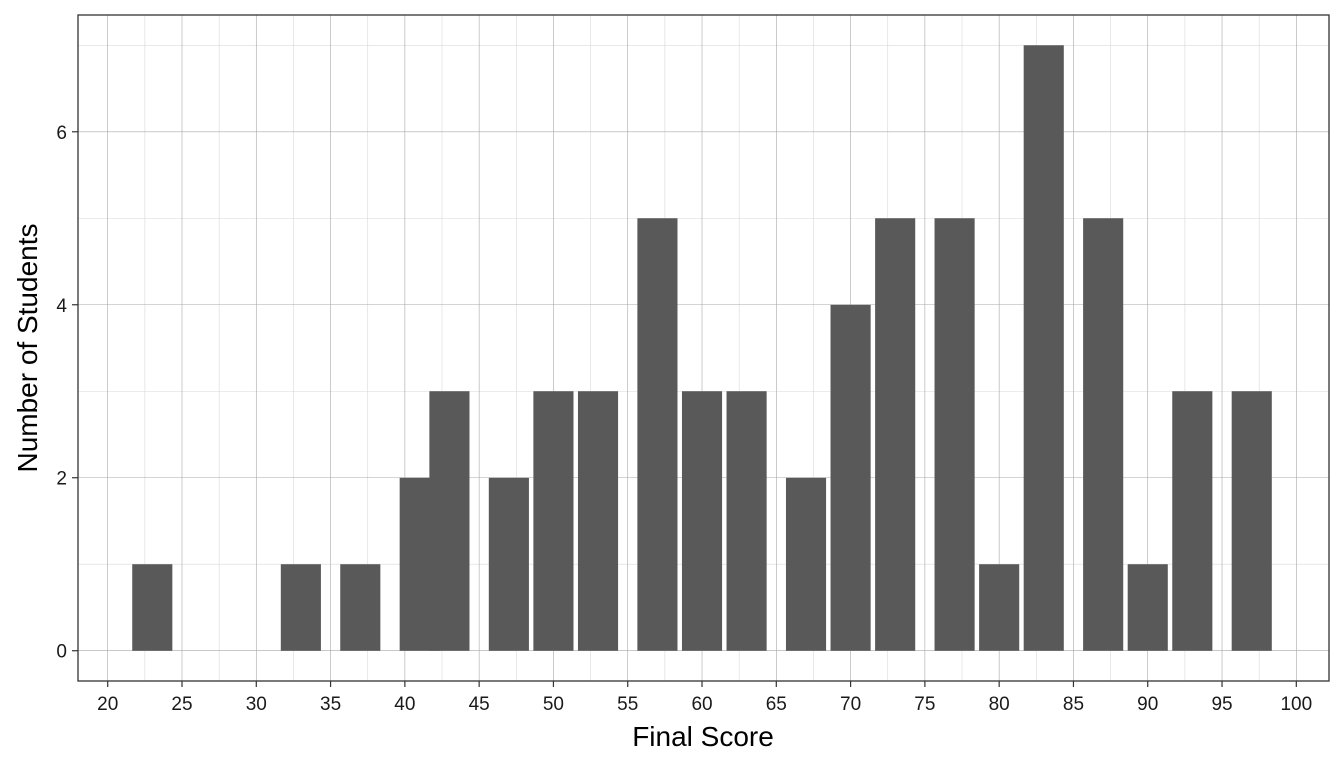 This screenshot has width=1344, height=768. I want to click on y-axis-title: Number of Students, so click(27, 347).